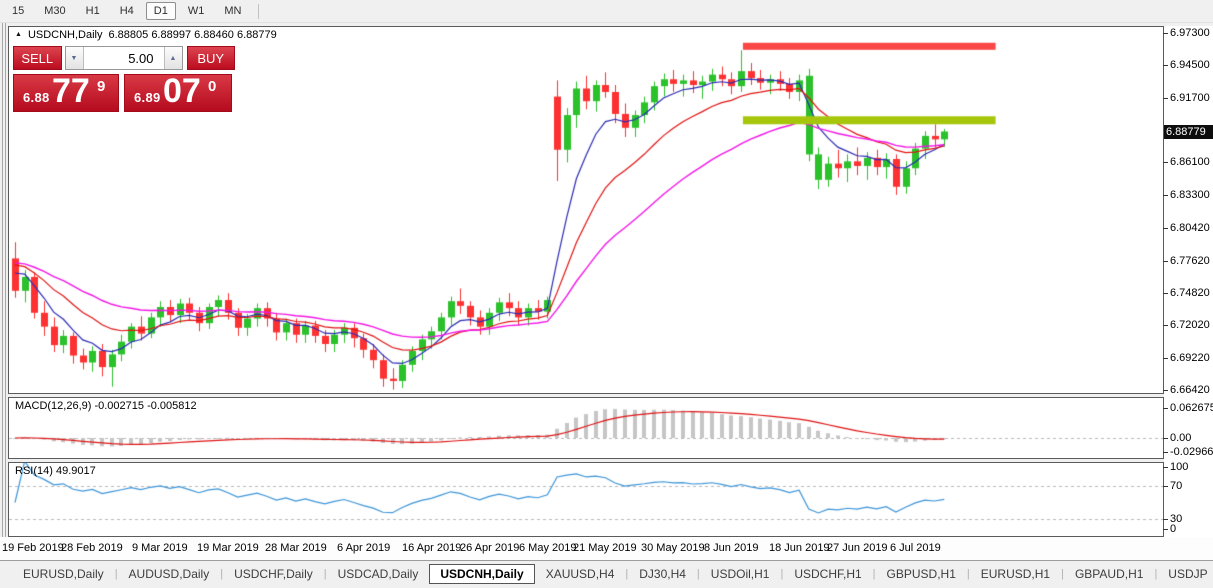  Describe the element at coordinates (1190, 195) in the screenshot. I see `price-axis-label: 6.83300` at that location.